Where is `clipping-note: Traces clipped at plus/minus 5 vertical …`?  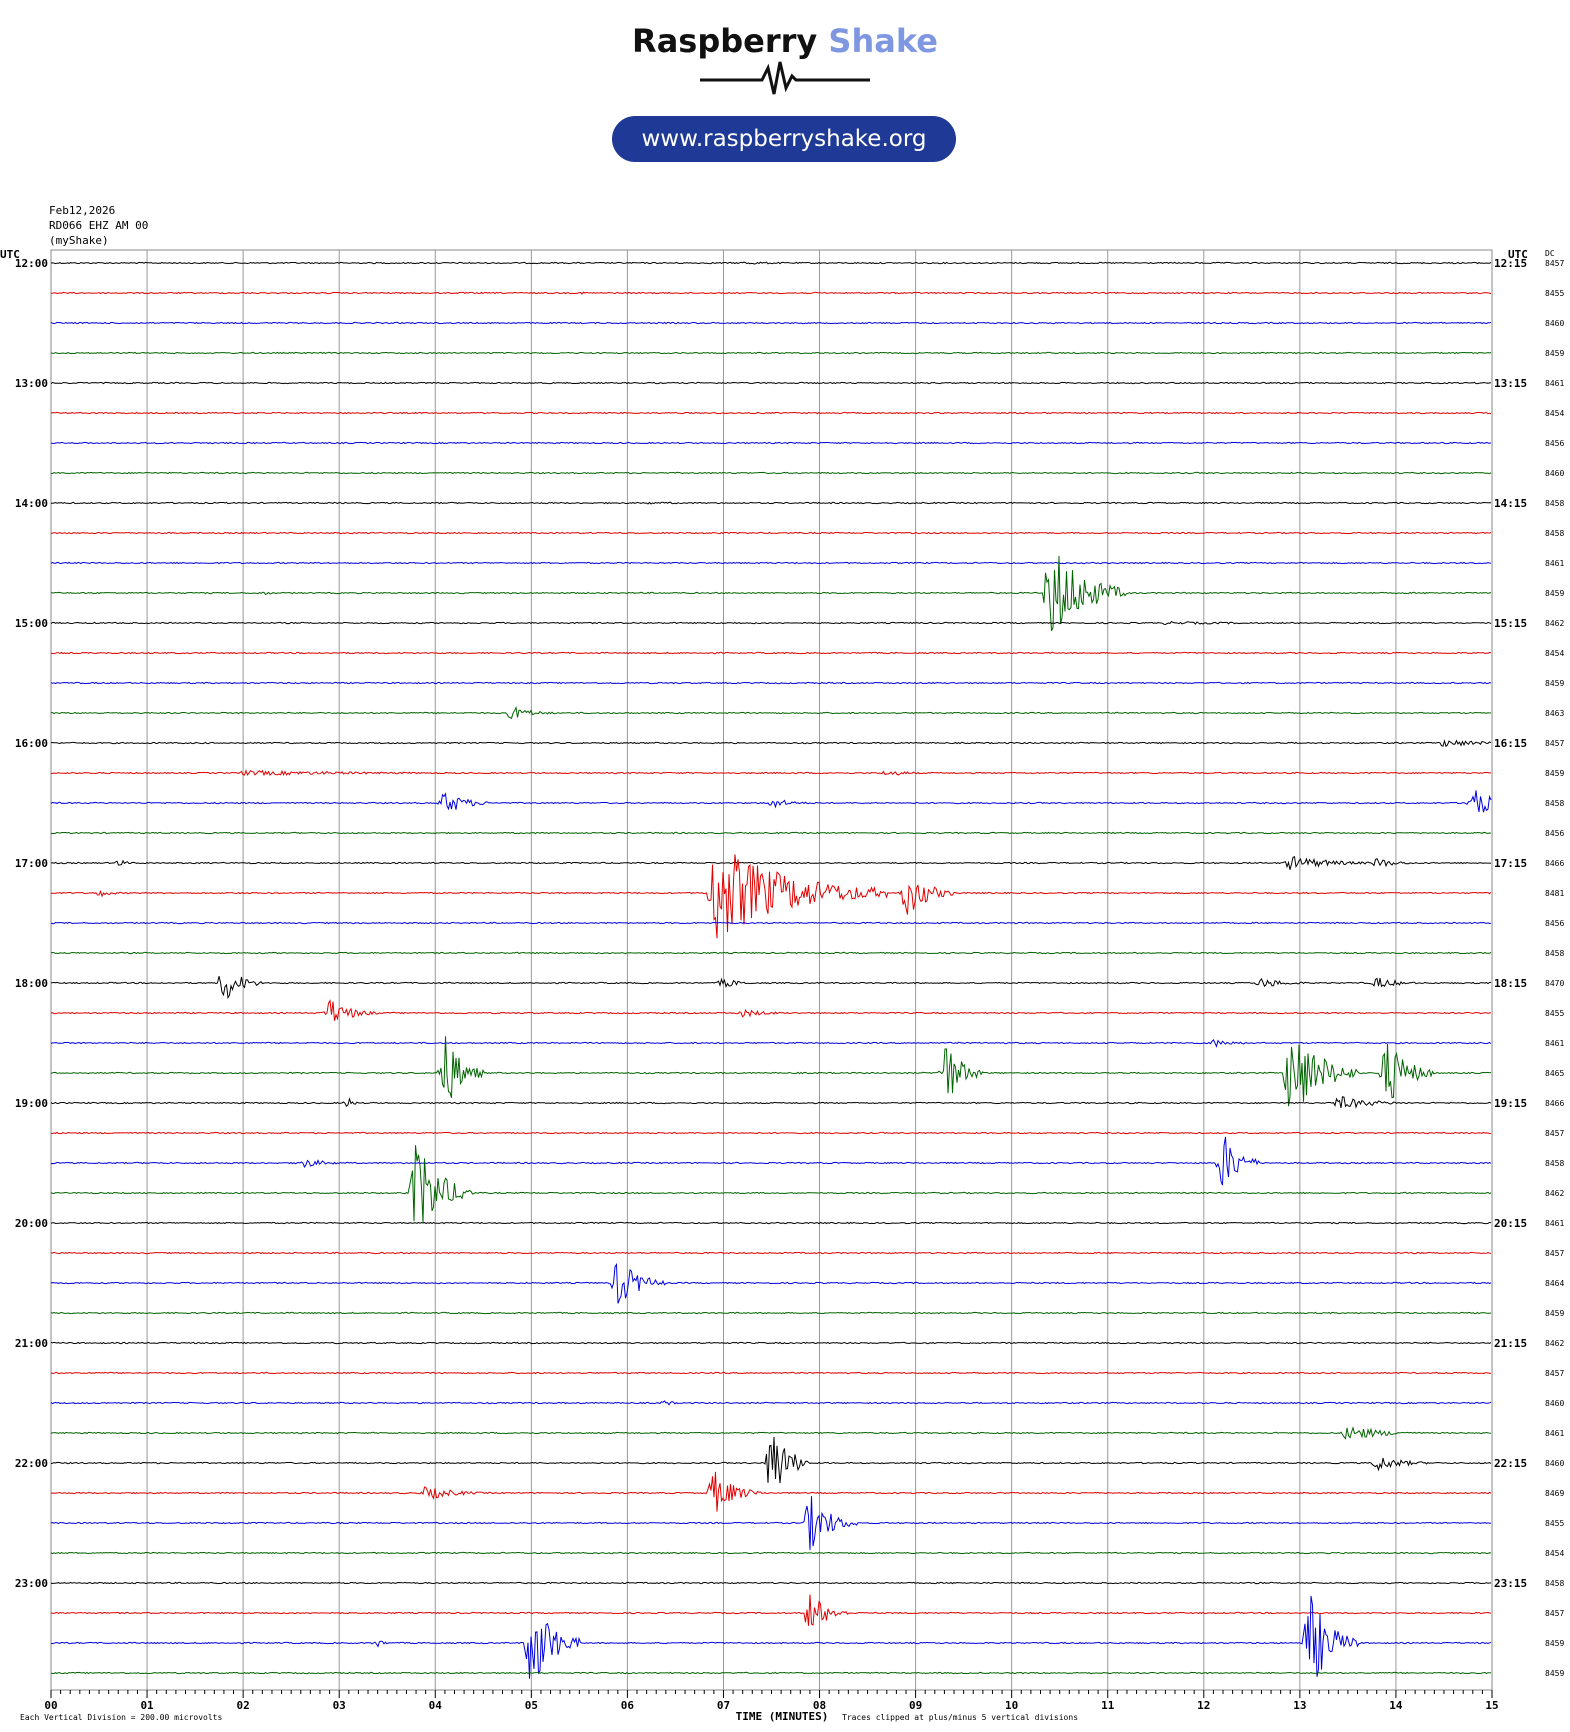
clipping-note: Traces clipped at plus/minus 5 vertical … is located at coordinates (960, 1717).